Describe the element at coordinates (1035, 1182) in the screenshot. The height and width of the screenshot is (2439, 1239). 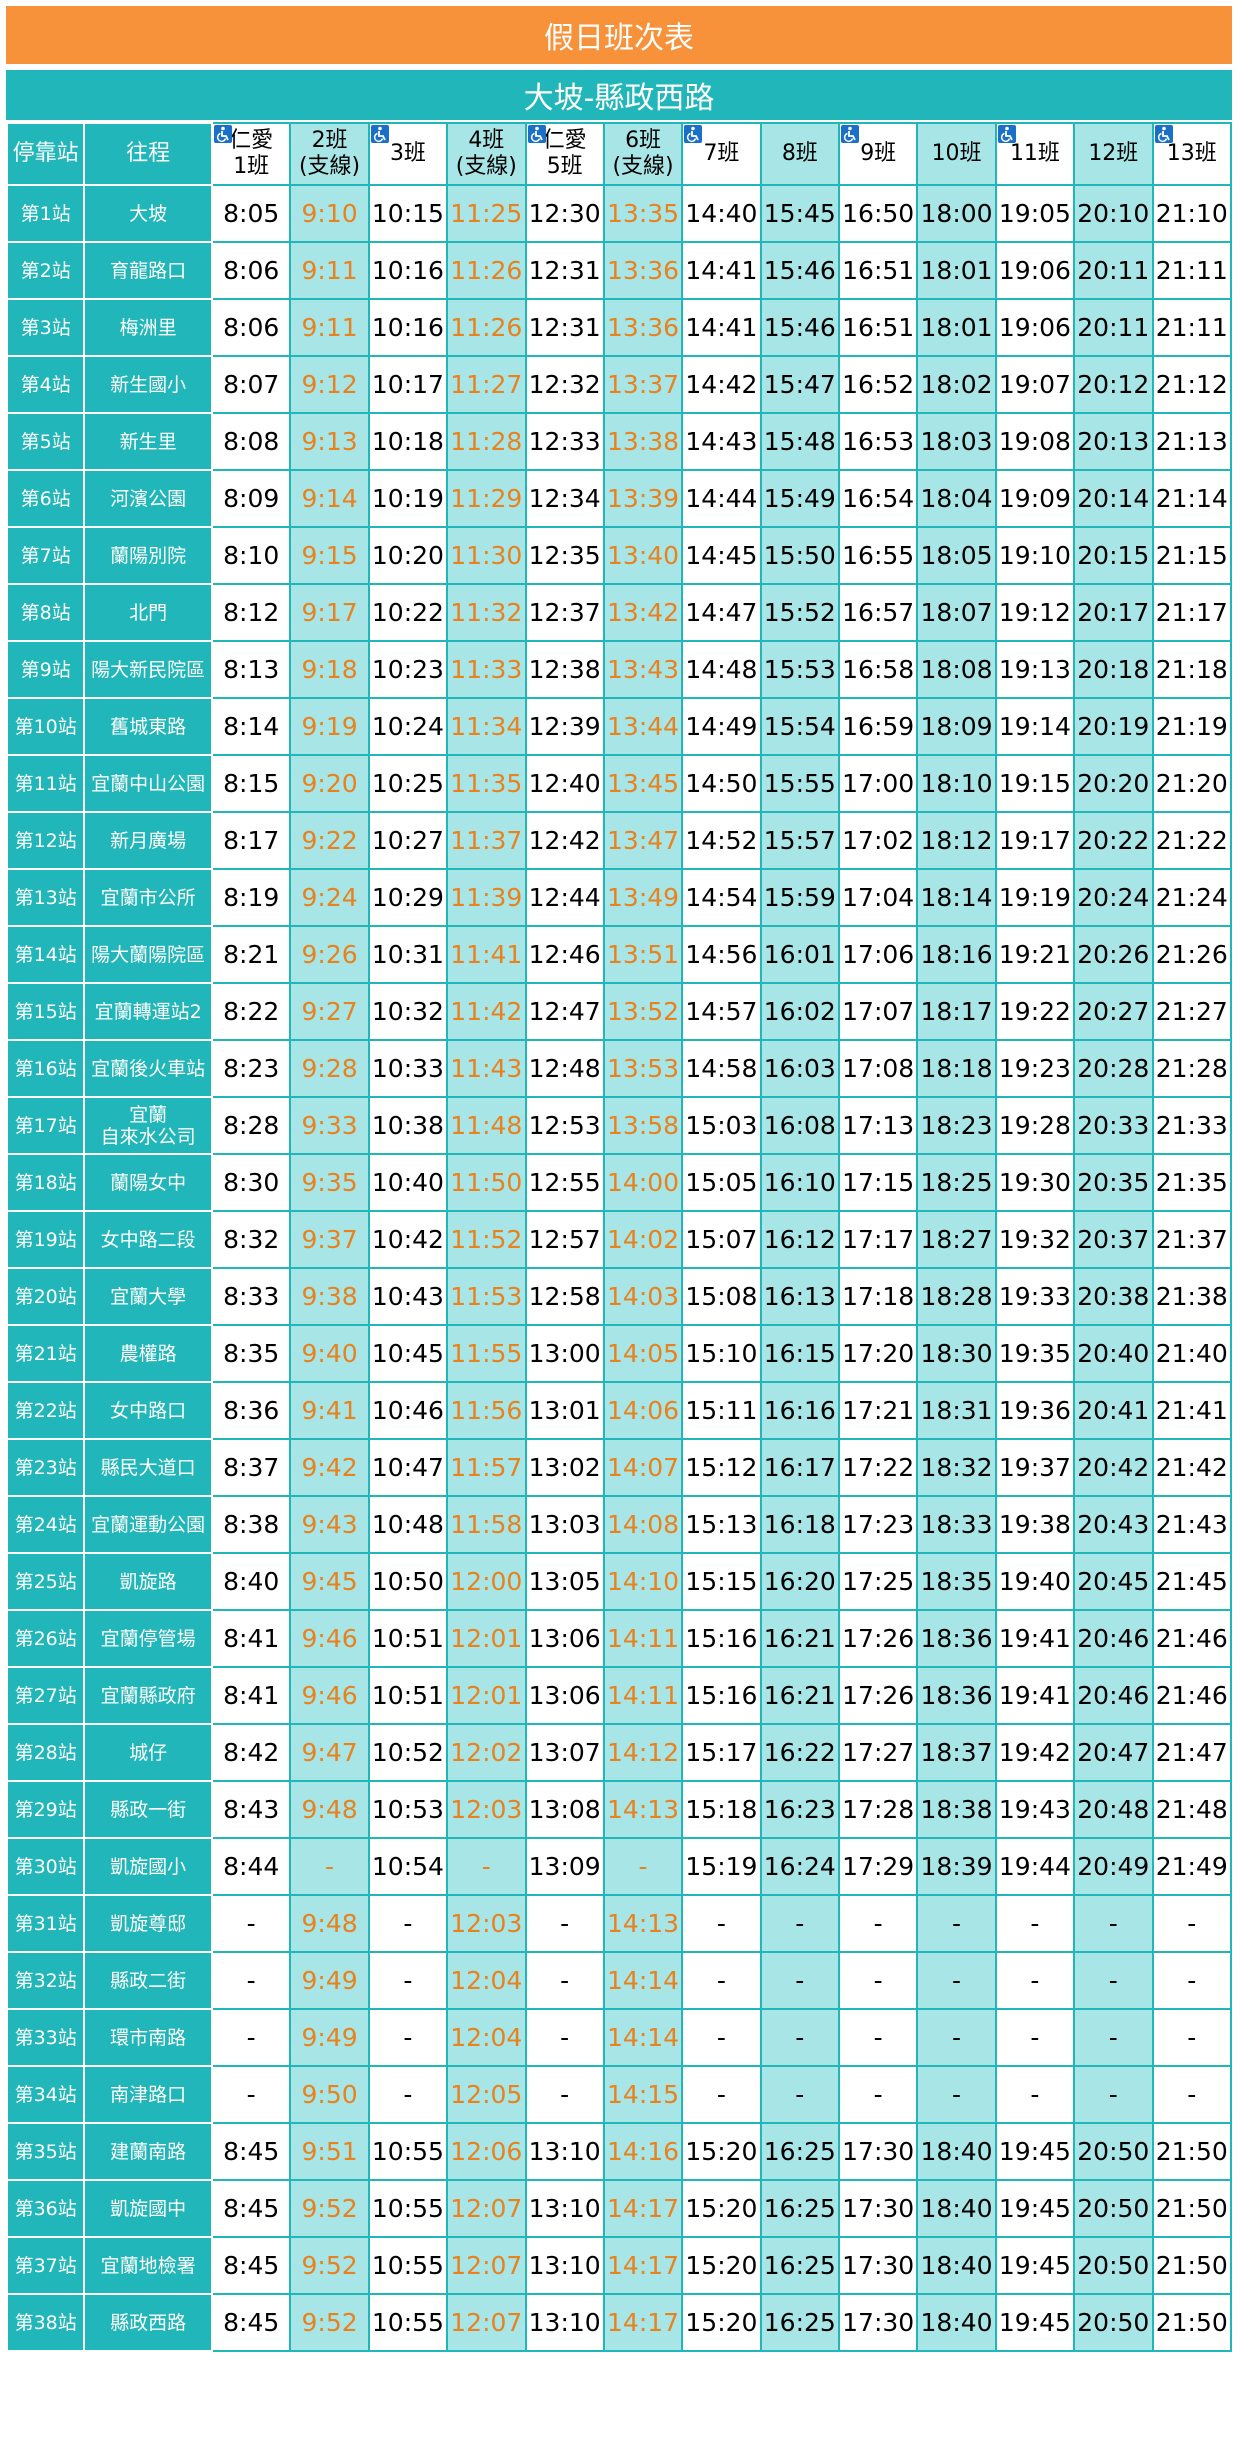
I see `departure-time: 19:30` at that location.